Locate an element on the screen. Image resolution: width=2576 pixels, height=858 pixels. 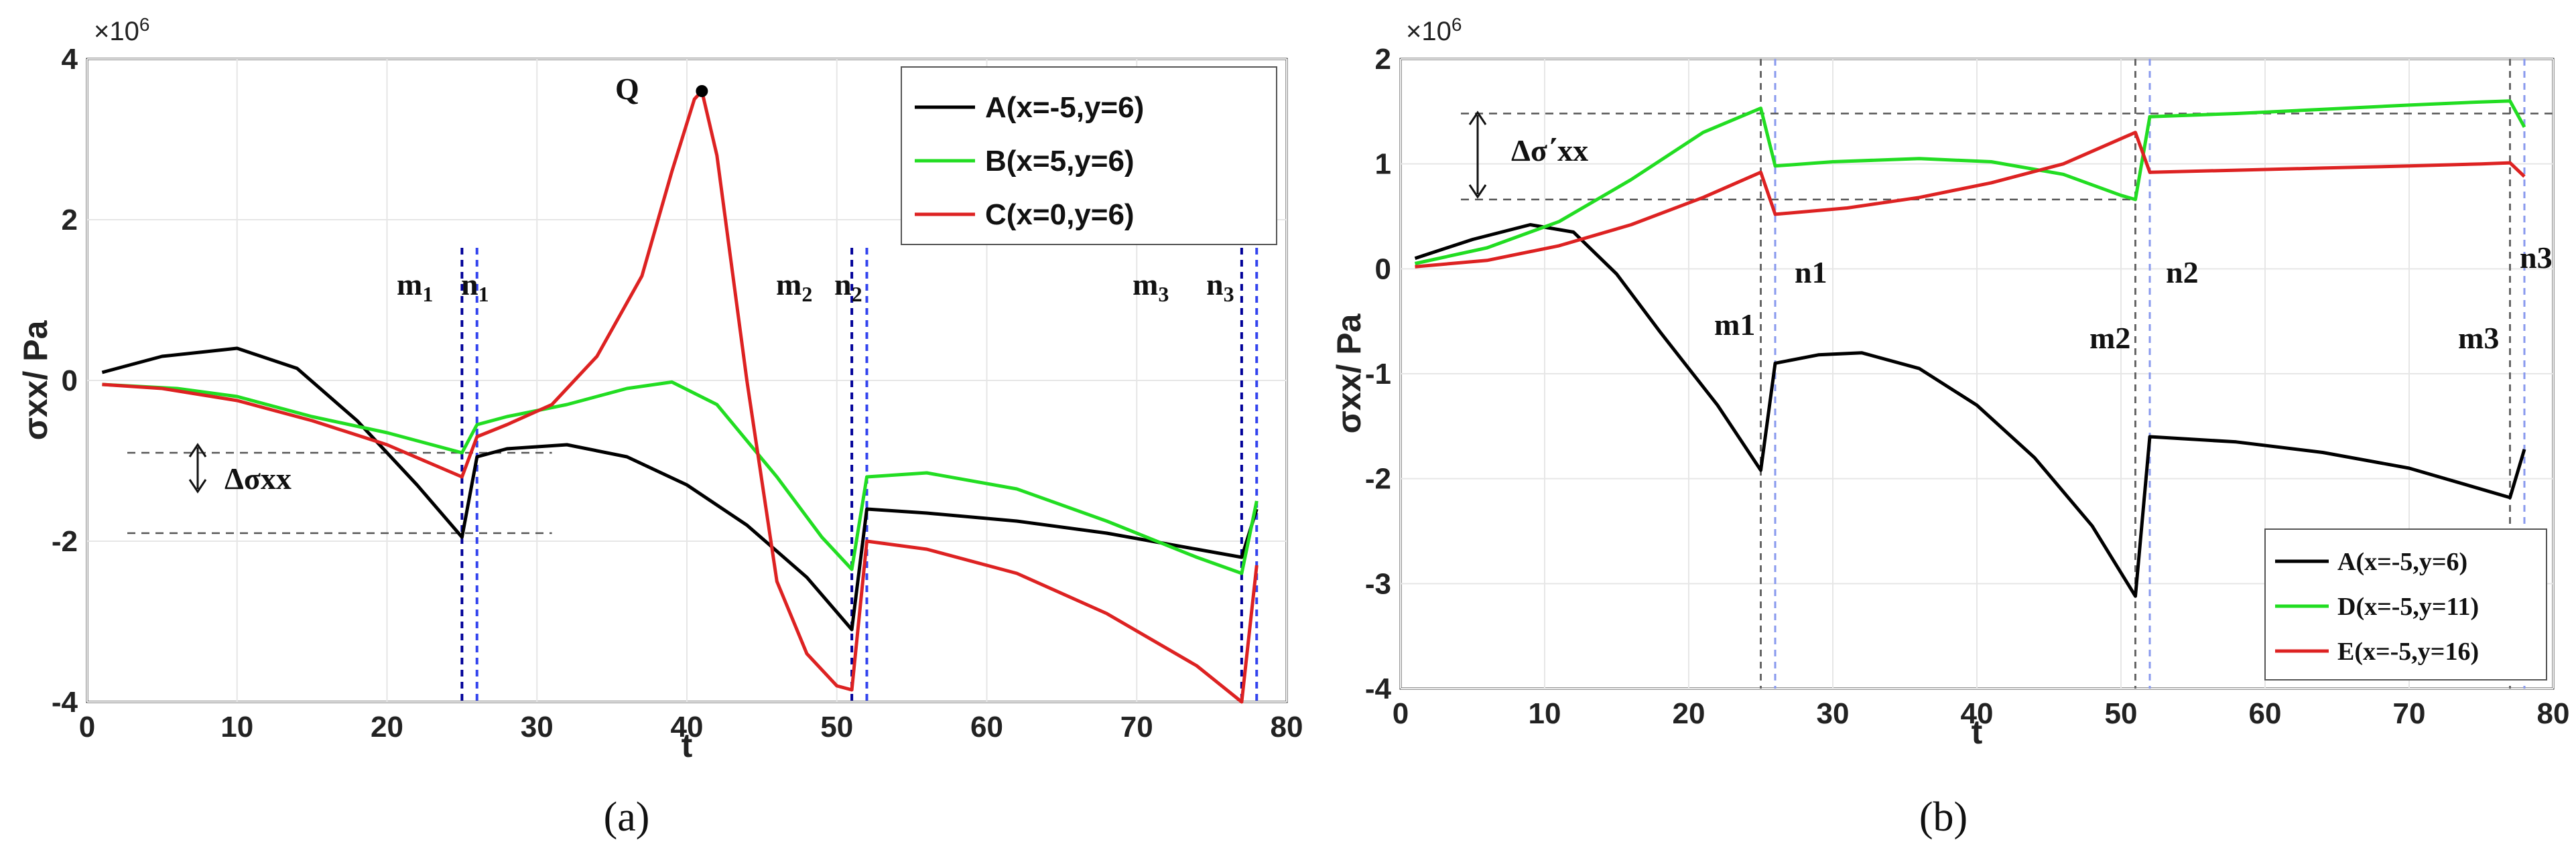
a-x-tick-label: 40 is located at coordinates (687, 727).